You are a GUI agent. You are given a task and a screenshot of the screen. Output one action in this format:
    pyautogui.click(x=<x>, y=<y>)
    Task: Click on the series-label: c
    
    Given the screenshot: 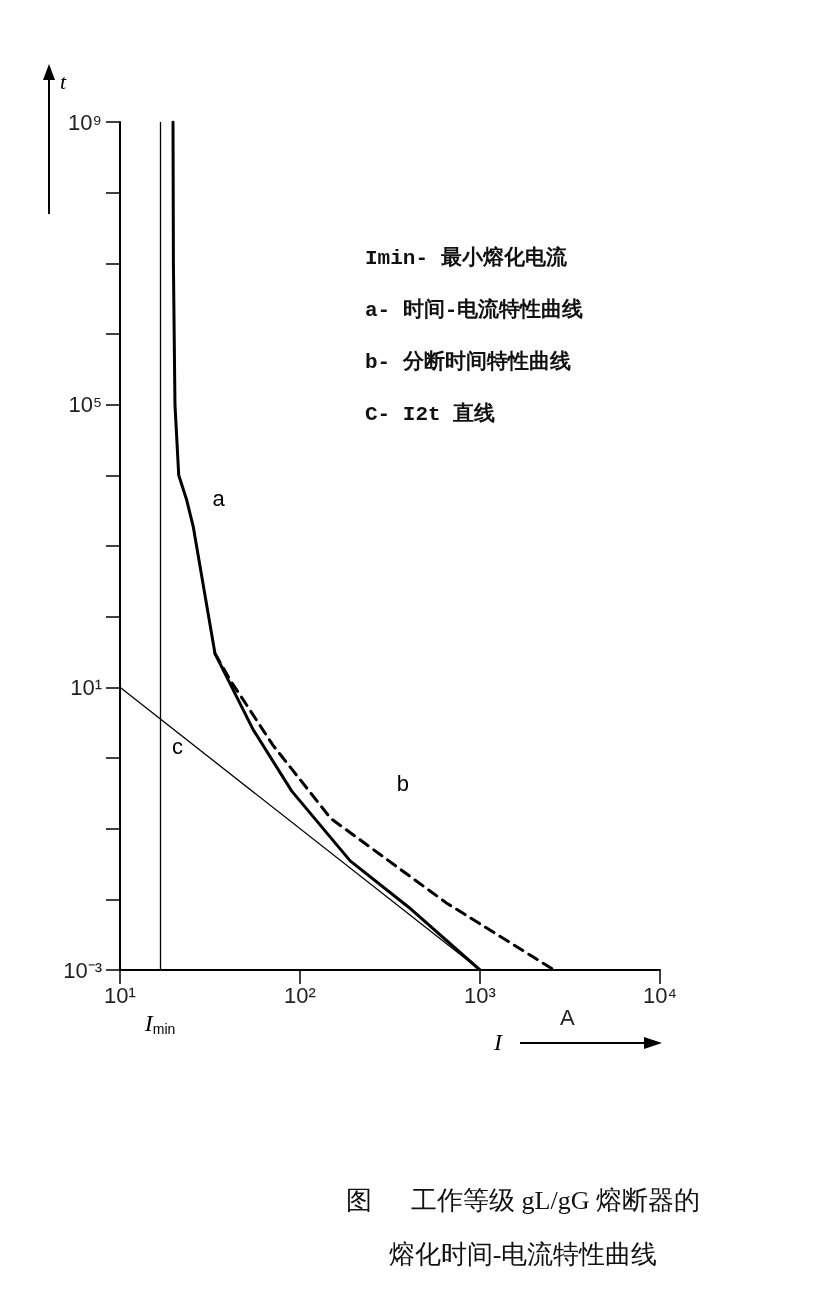 What is the action you would take?
    pyautogui.click(x=177, y=746)
    